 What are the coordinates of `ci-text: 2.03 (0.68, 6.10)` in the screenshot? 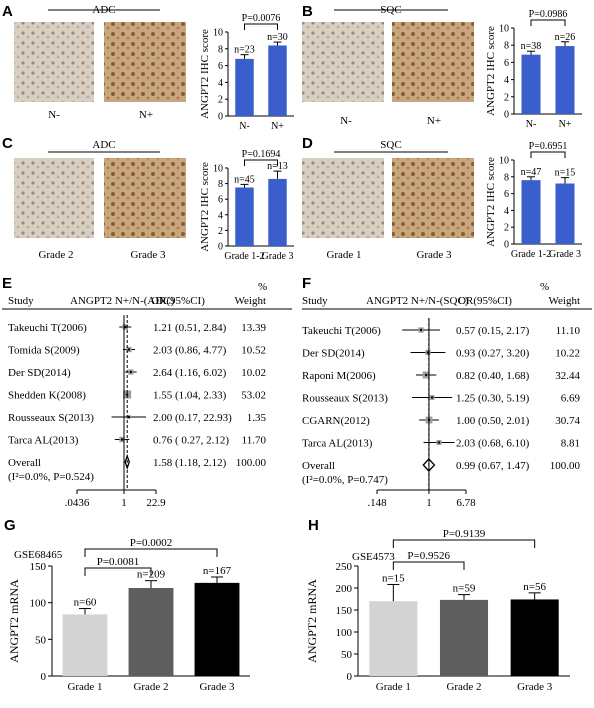 It's located at (493, 444).